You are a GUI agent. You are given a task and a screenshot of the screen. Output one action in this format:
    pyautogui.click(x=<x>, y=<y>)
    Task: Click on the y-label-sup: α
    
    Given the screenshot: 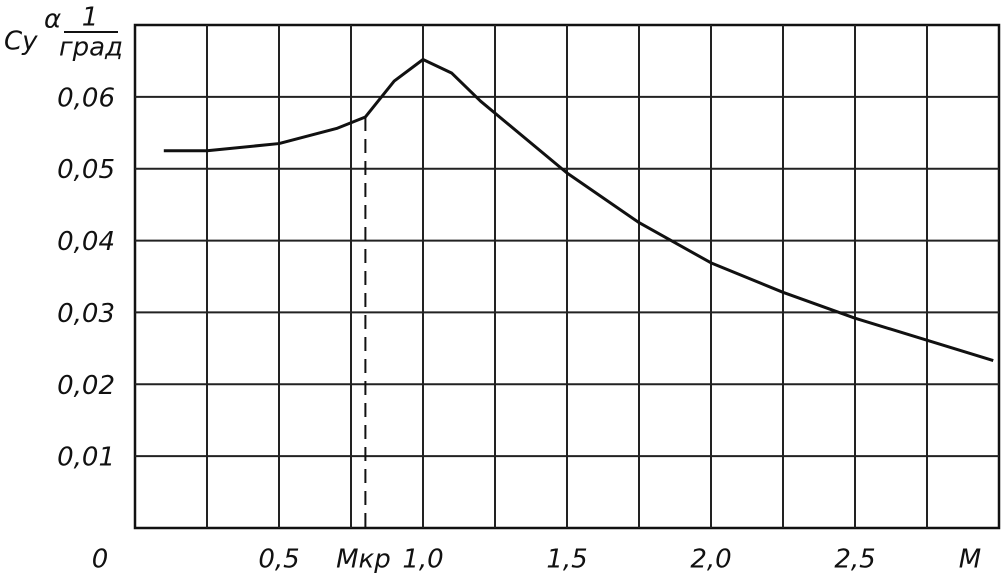 What is the action you would take?
    pyautogui.click(x=52, y=20)
    